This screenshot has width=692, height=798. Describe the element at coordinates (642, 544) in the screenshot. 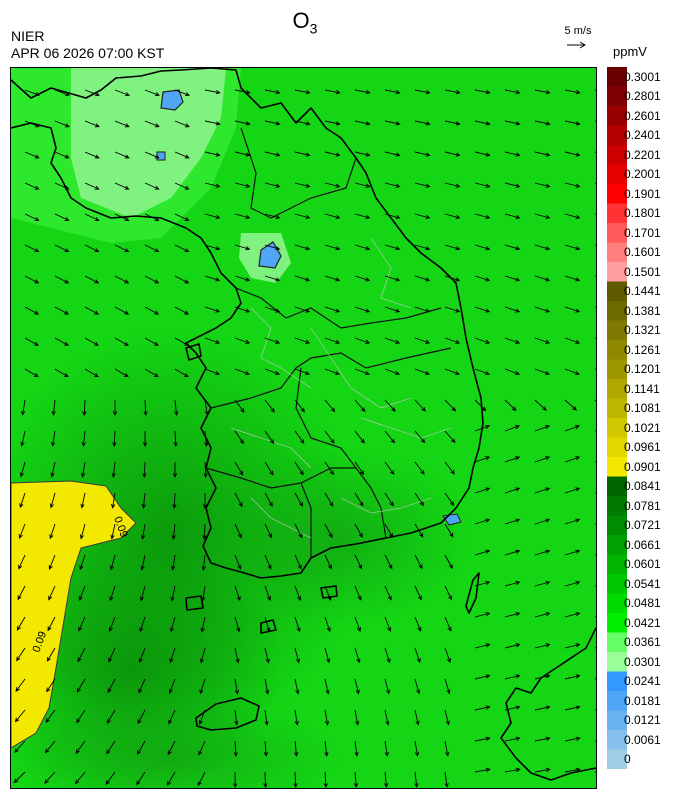

I see `colorbar-tick-label: 0.0661` at that location.